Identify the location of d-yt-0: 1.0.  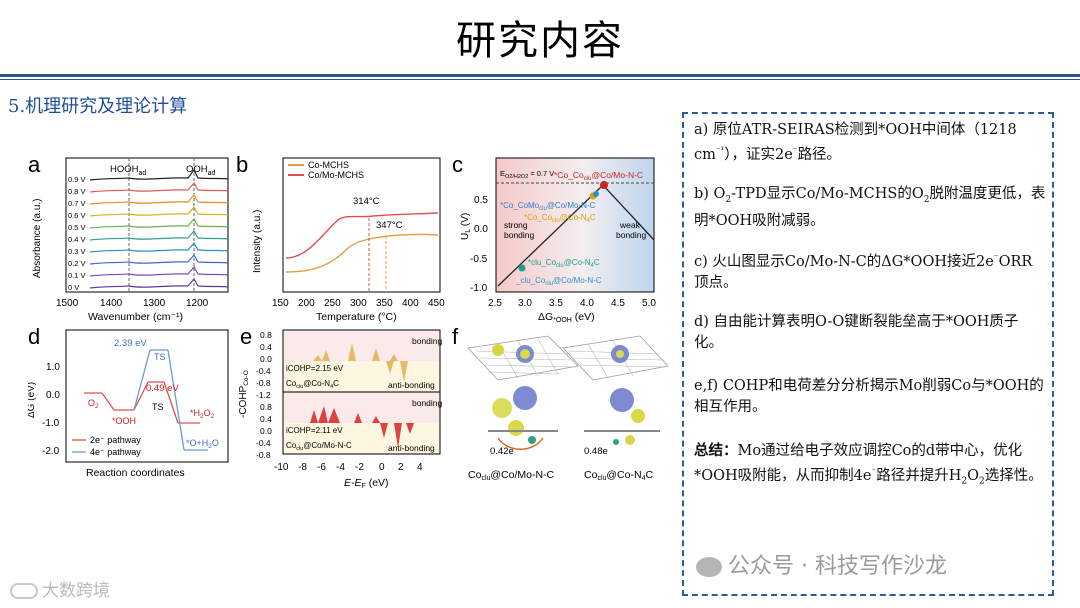
(53, 367).